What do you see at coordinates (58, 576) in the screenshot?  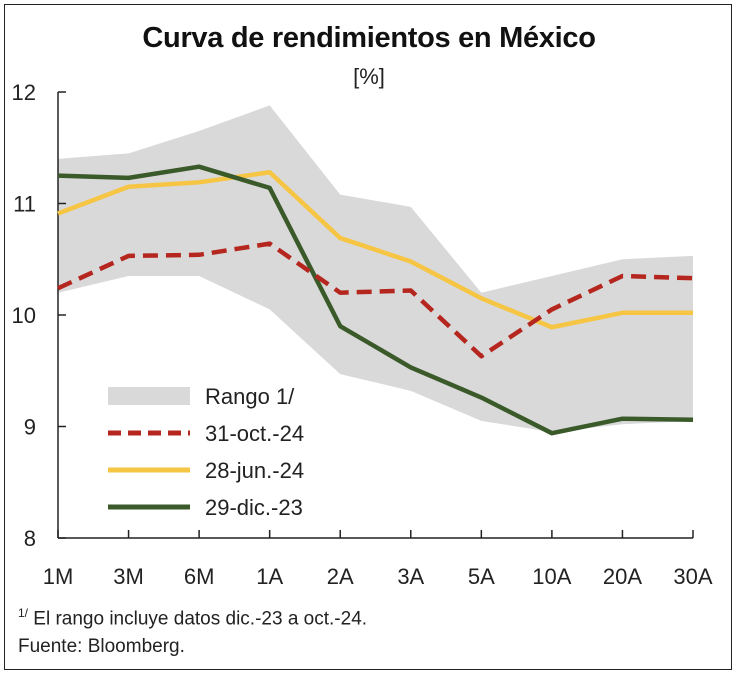 I see `x-tick-label: 1M` at bounding box center [58, 576].